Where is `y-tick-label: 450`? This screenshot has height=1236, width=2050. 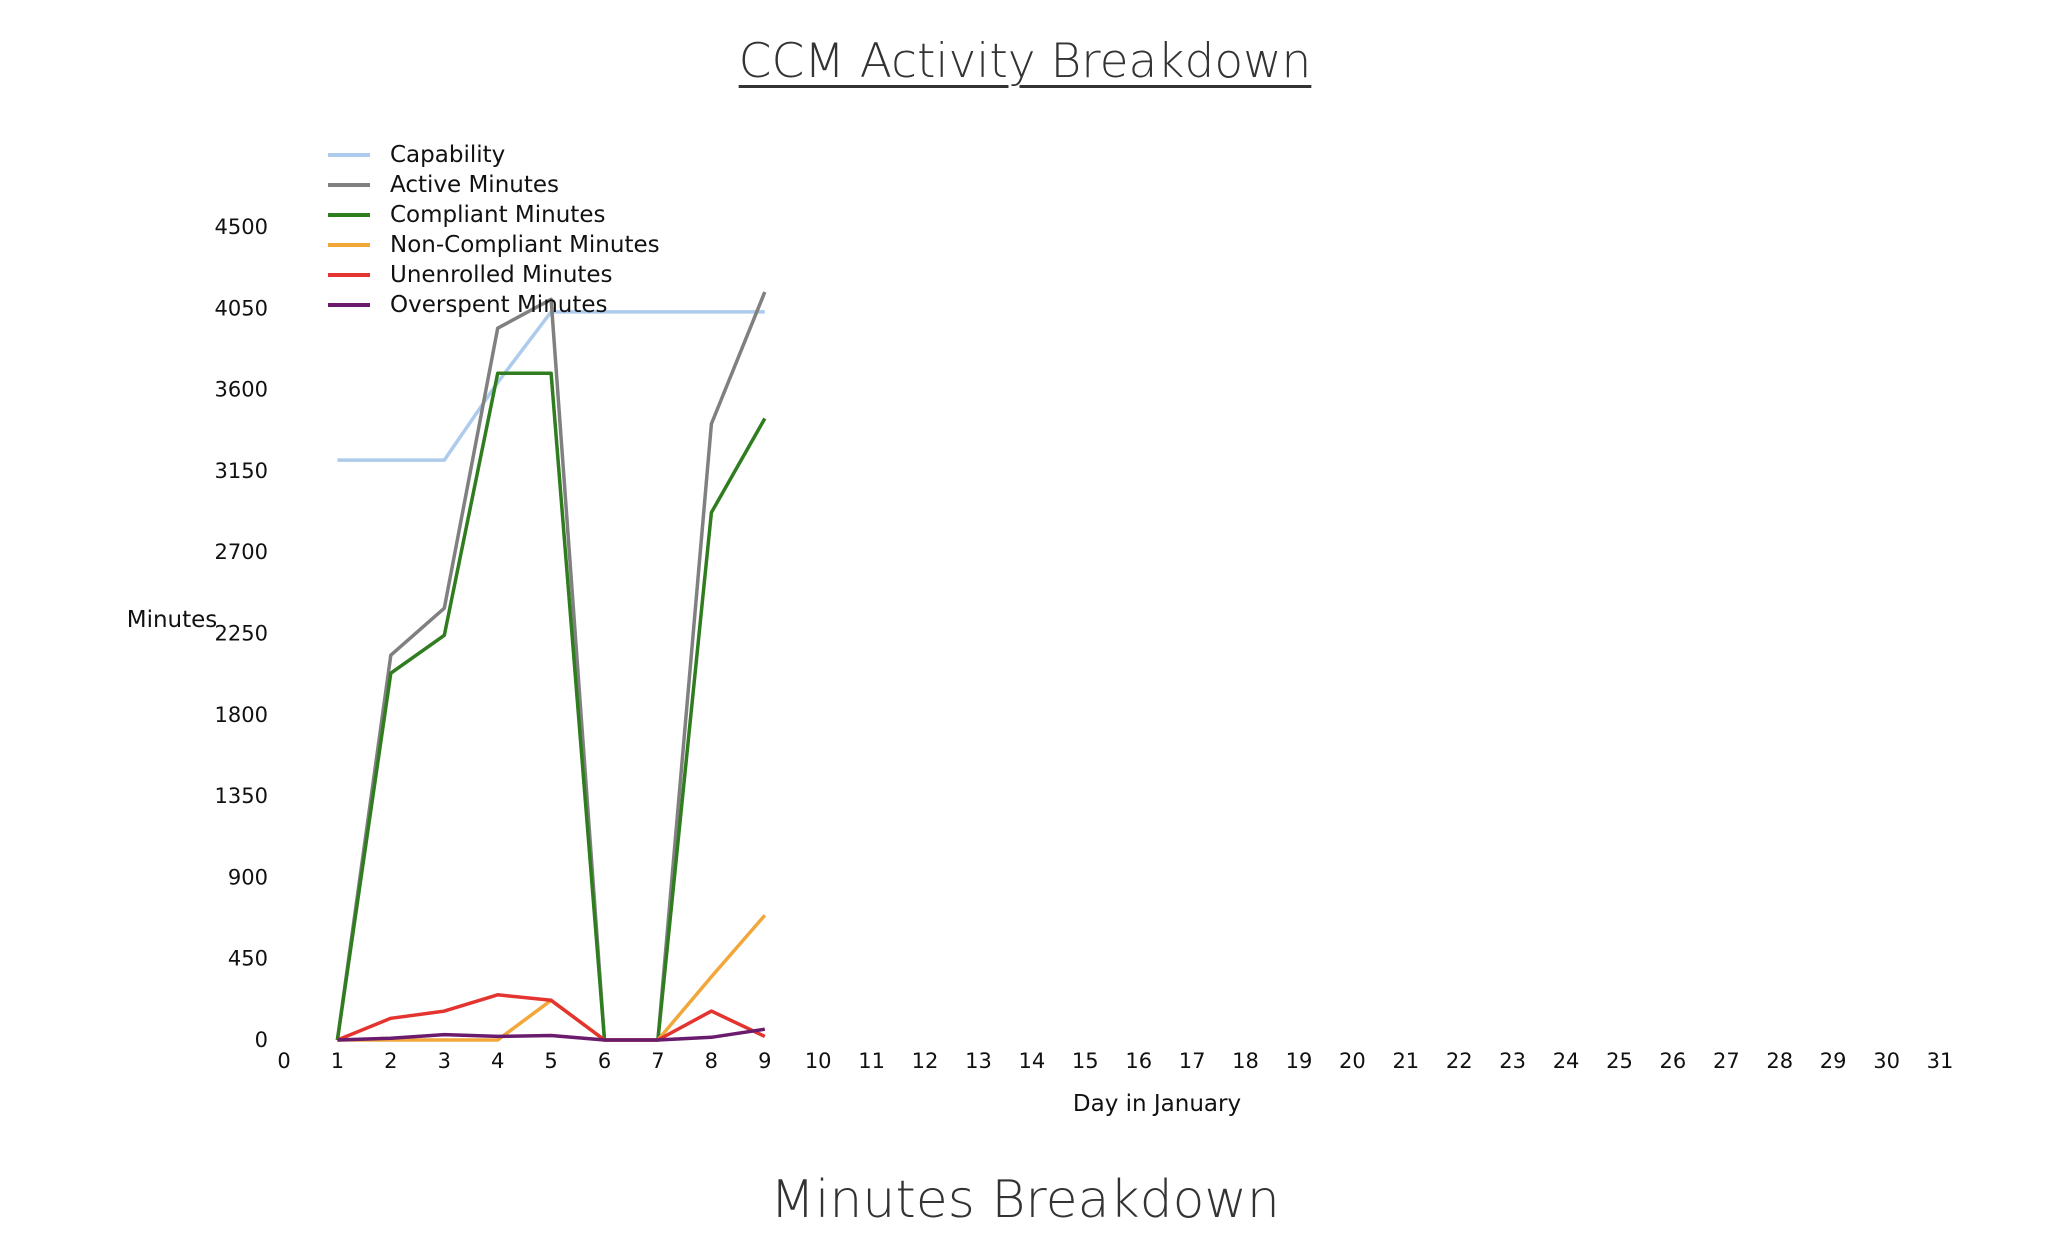 y-tick-label: 450 is located at coordinates (248, 959).